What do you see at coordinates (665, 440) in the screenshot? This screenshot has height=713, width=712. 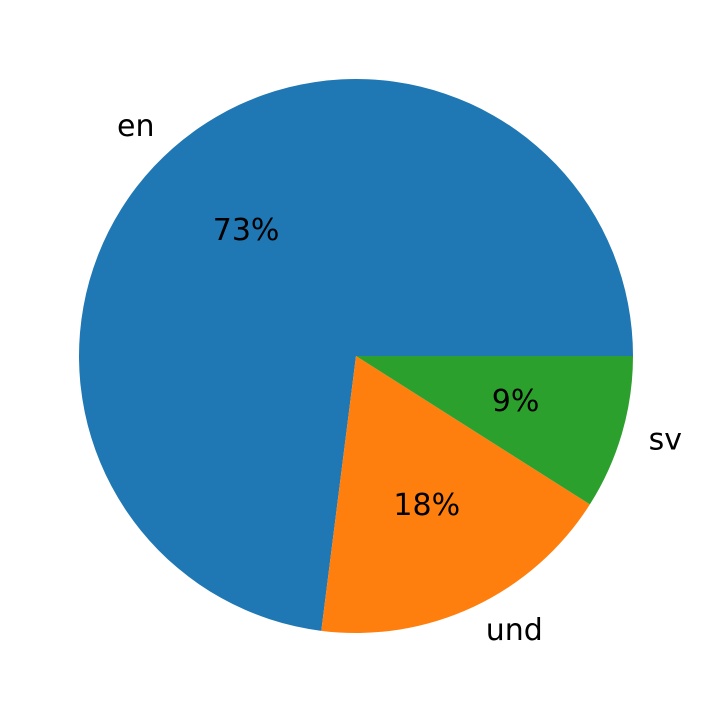 I see `slice-label: sv` at bounding box center [665, 440].